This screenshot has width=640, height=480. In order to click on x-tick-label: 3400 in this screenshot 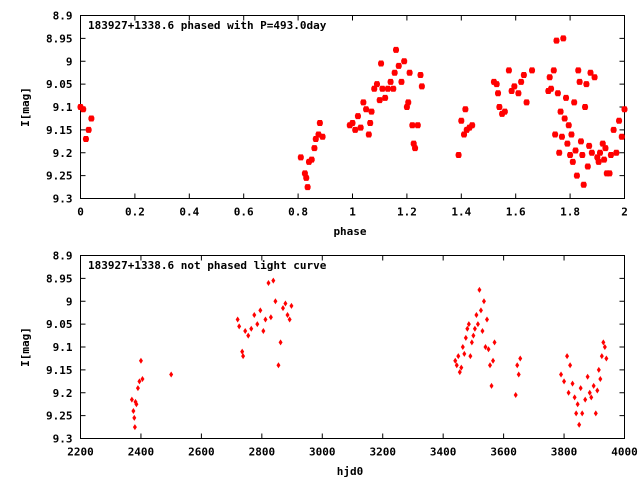, I will do `click(443, 452)`.